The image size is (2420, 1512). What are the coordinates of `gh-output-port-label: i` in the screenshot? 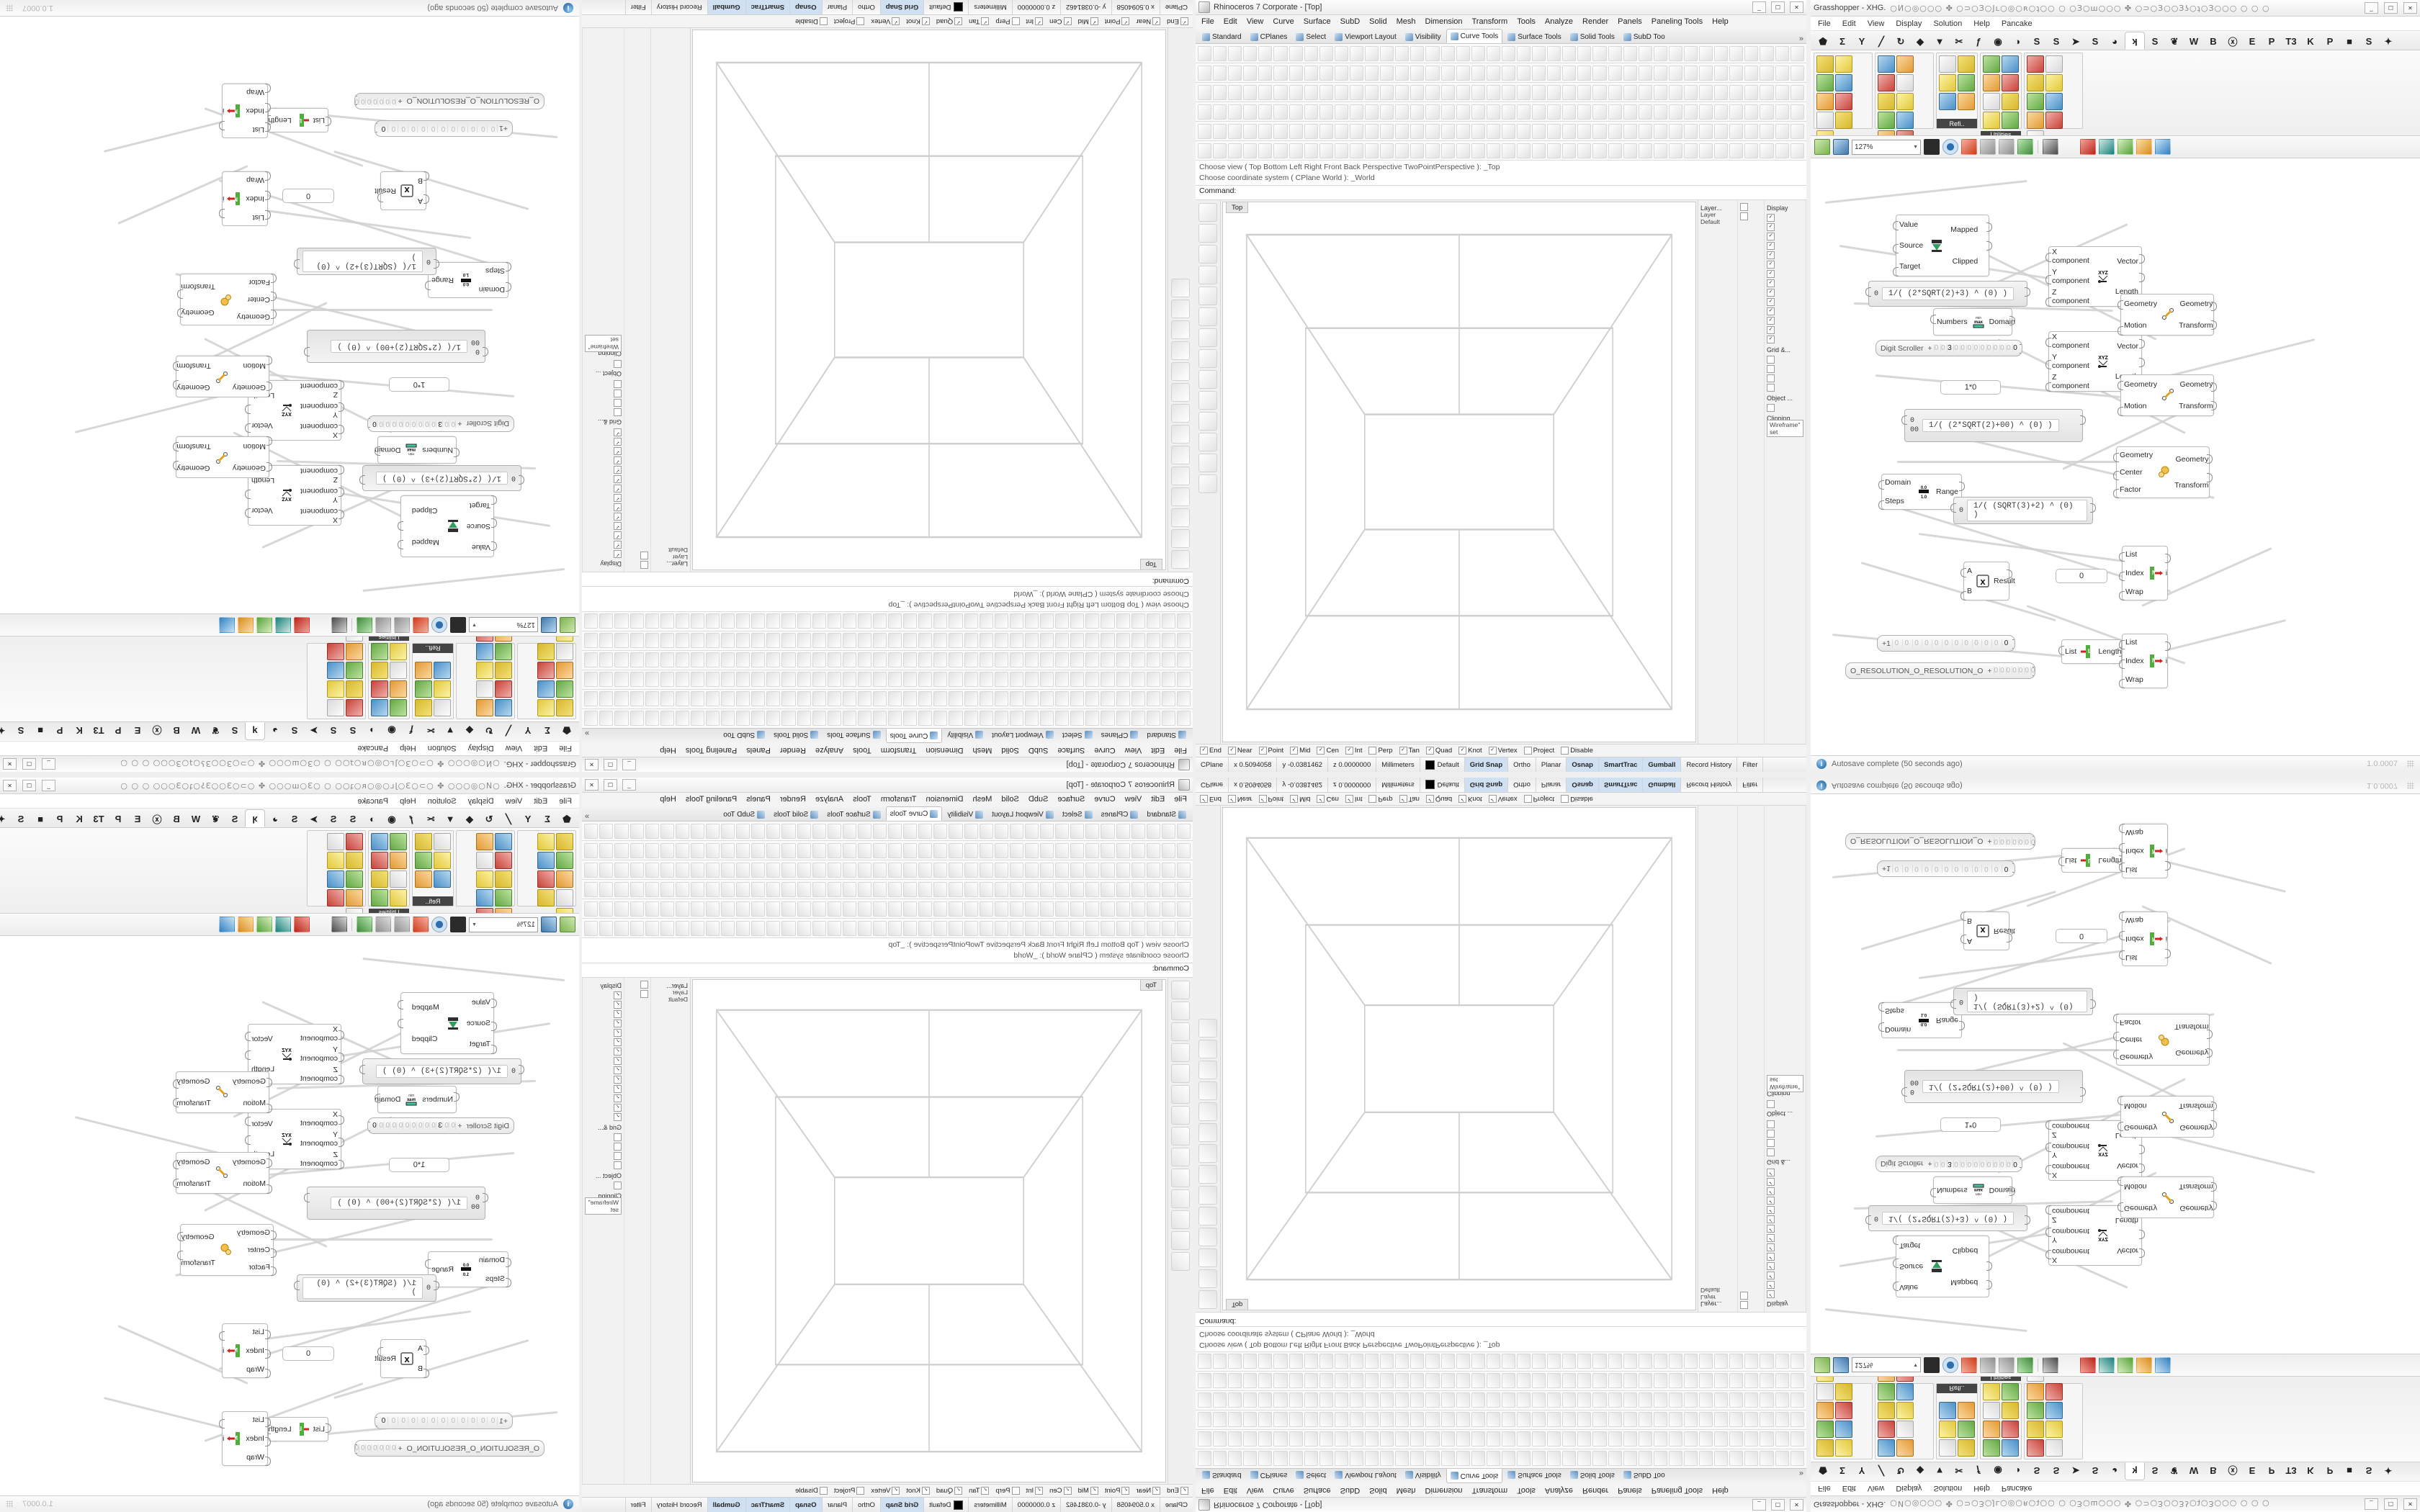 It's located at (224, 111).